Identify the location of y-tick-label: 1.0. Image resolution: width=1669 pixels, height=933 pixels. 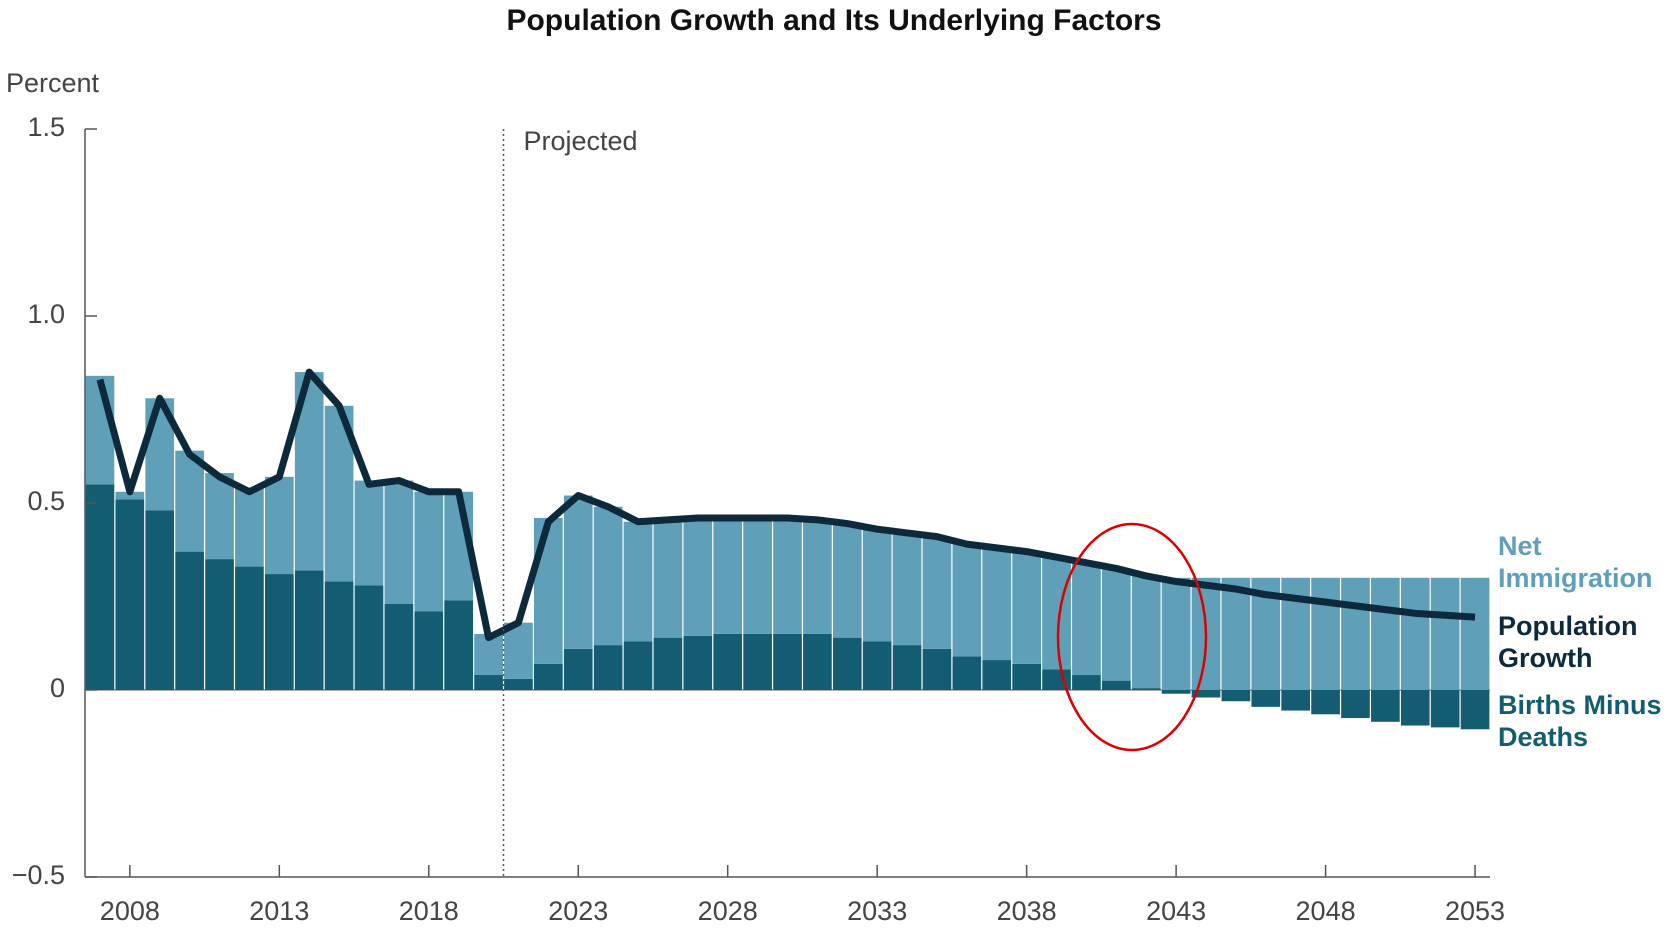
(46, 314).